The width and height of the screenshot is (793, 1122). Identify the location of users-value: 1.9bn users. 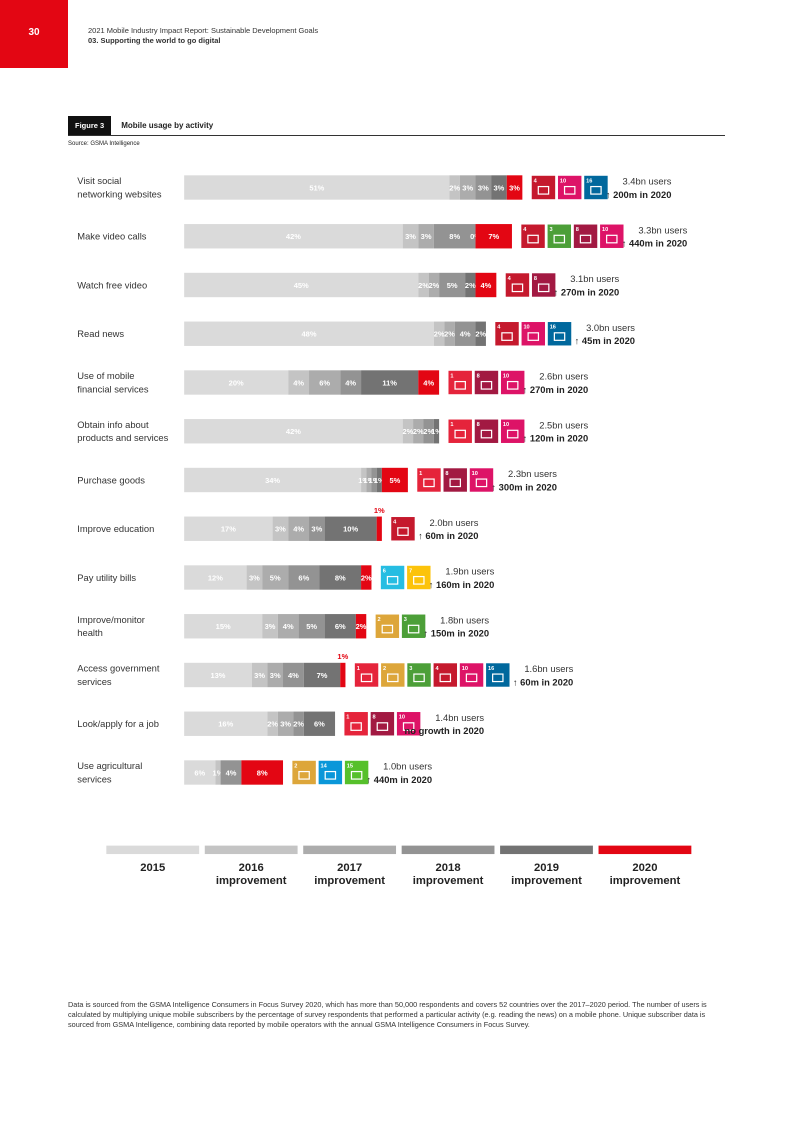
(469, 572).